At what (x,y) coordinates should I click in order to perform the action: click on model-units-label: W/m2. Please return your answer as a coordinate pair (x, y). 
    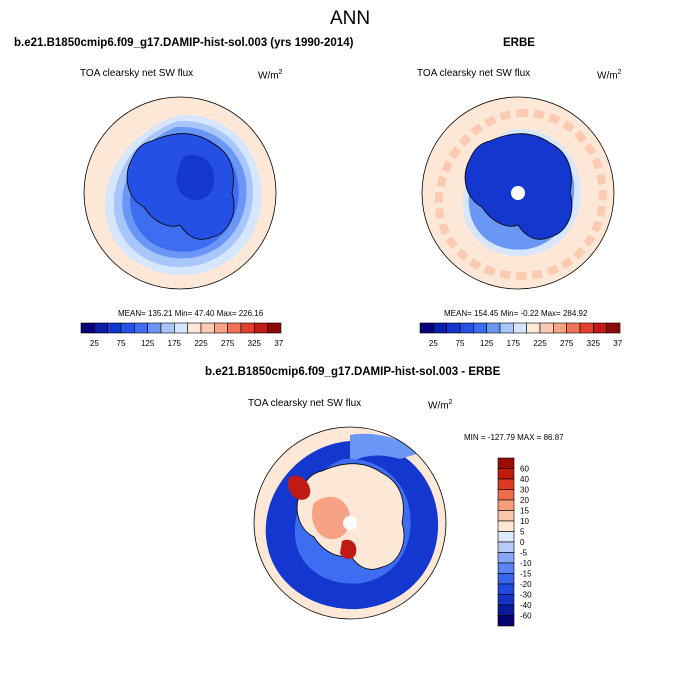
    Looking at the image, I should click on (270, 75).